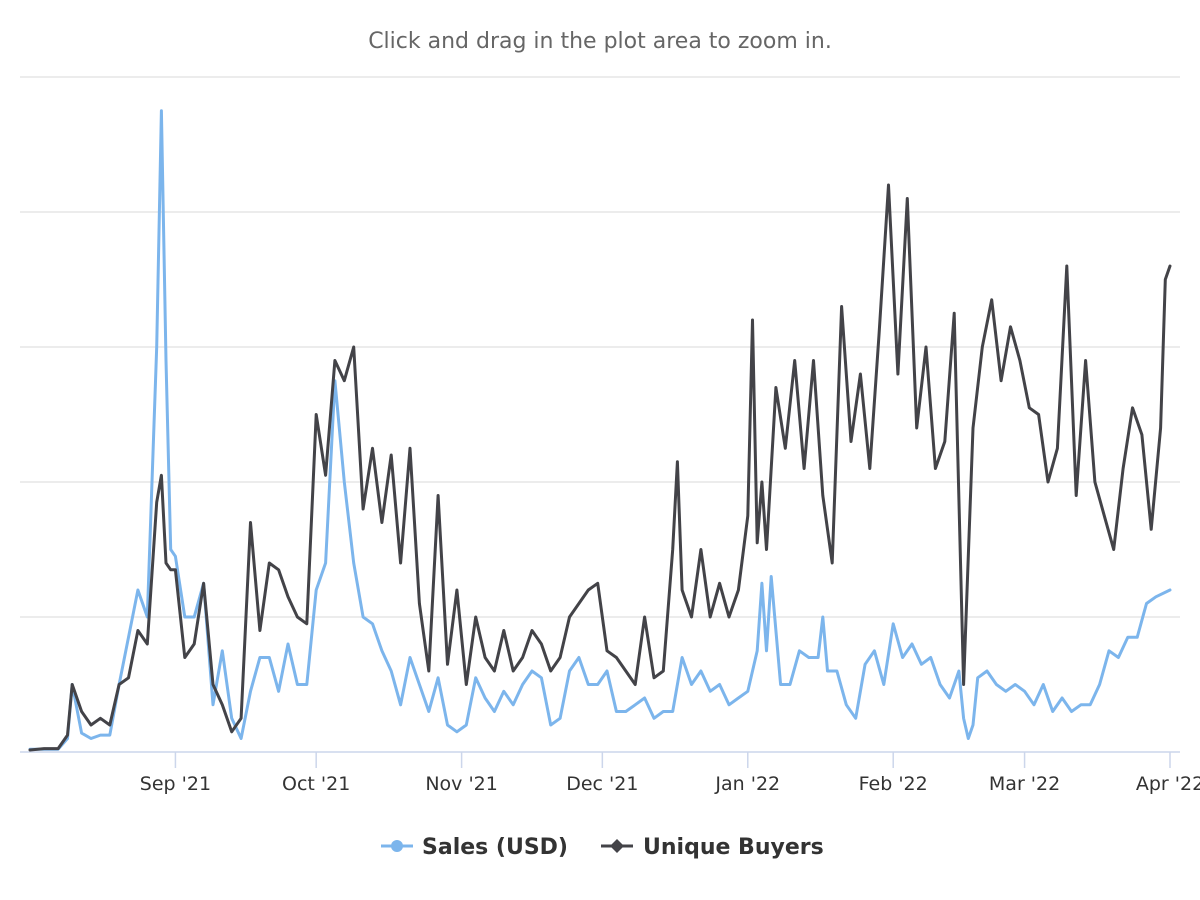 This screenshot has height=900, width=1200. I want to click on legend-item-sales: Sales (USD), so click(474, 847).